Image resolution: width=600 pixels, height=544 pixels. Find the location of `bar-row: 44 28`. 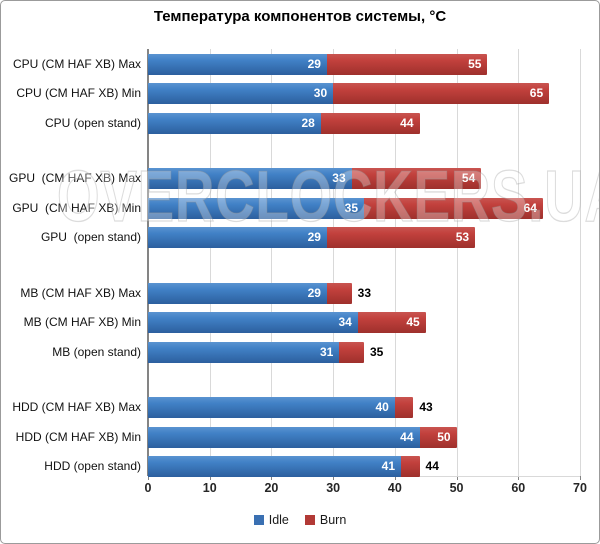

bar-row: 44 28 is located at coordinates (364, 123).